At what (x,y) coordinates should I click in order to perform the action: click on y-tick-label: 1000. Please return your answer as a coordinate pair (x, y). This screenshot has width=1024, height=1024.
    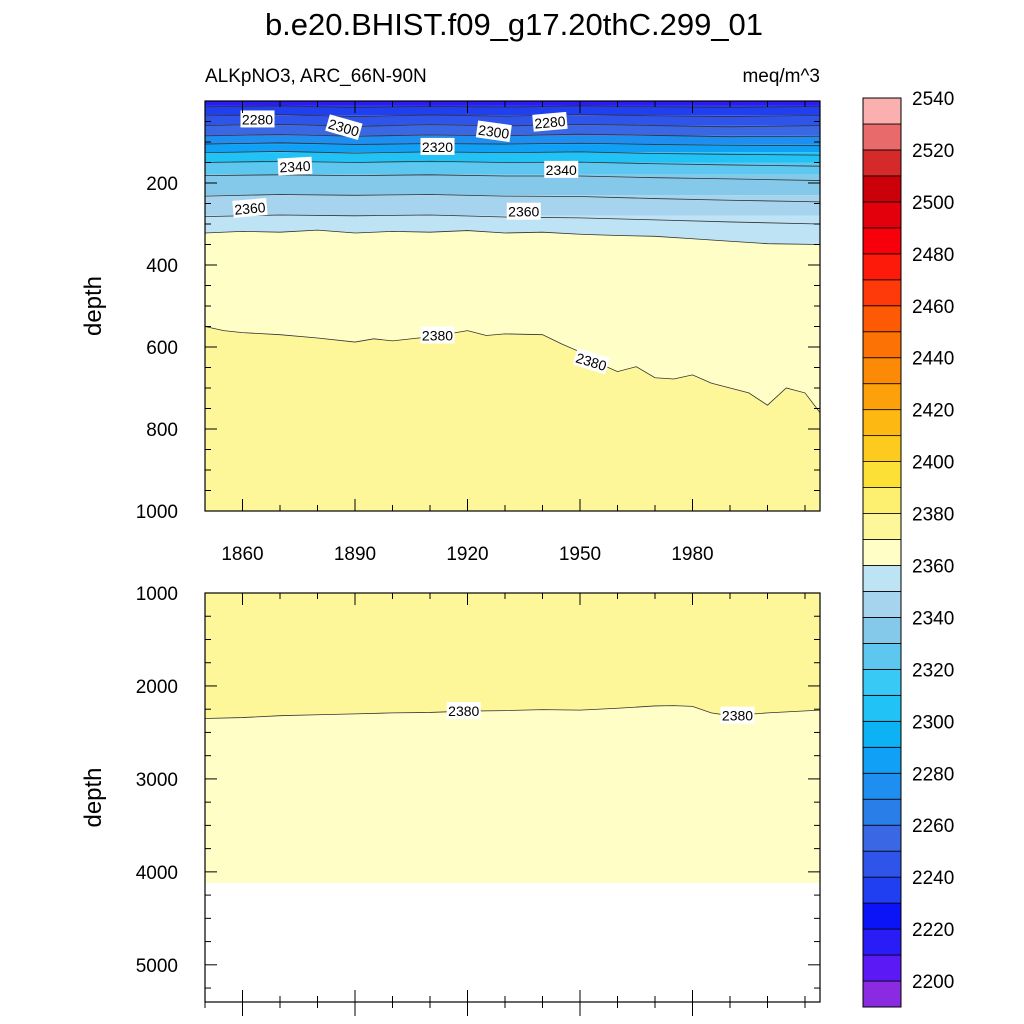
    Looking at the image, I should click on (157, 512).